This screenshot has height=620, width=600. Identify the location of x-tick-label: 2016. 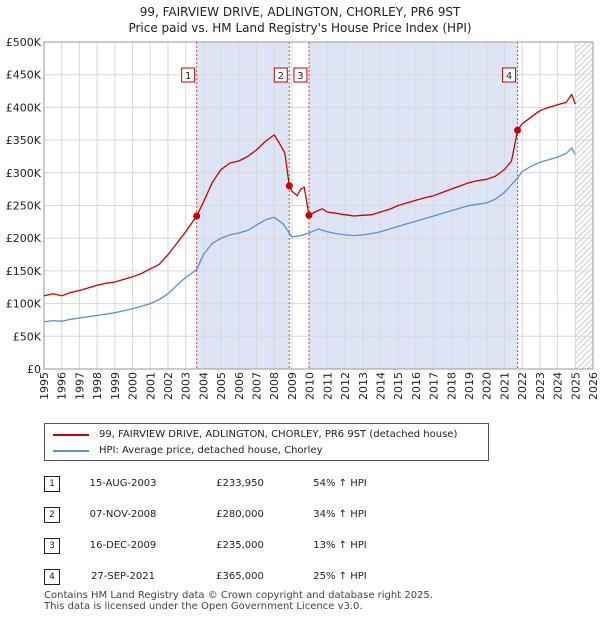
(416, 386).